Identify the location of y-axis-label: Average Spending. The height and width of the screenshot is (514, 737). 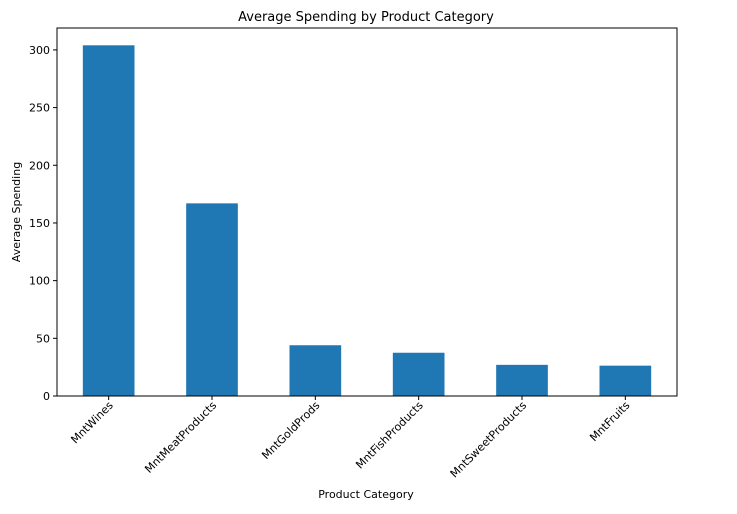
(16, 212).